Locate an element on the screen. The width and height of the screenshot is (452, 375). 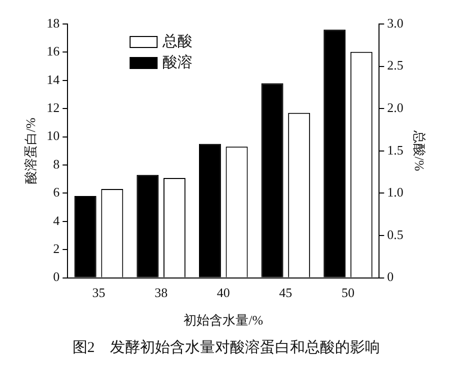
y2-tick-label: 3.0 is located at coordinates (395, 22).